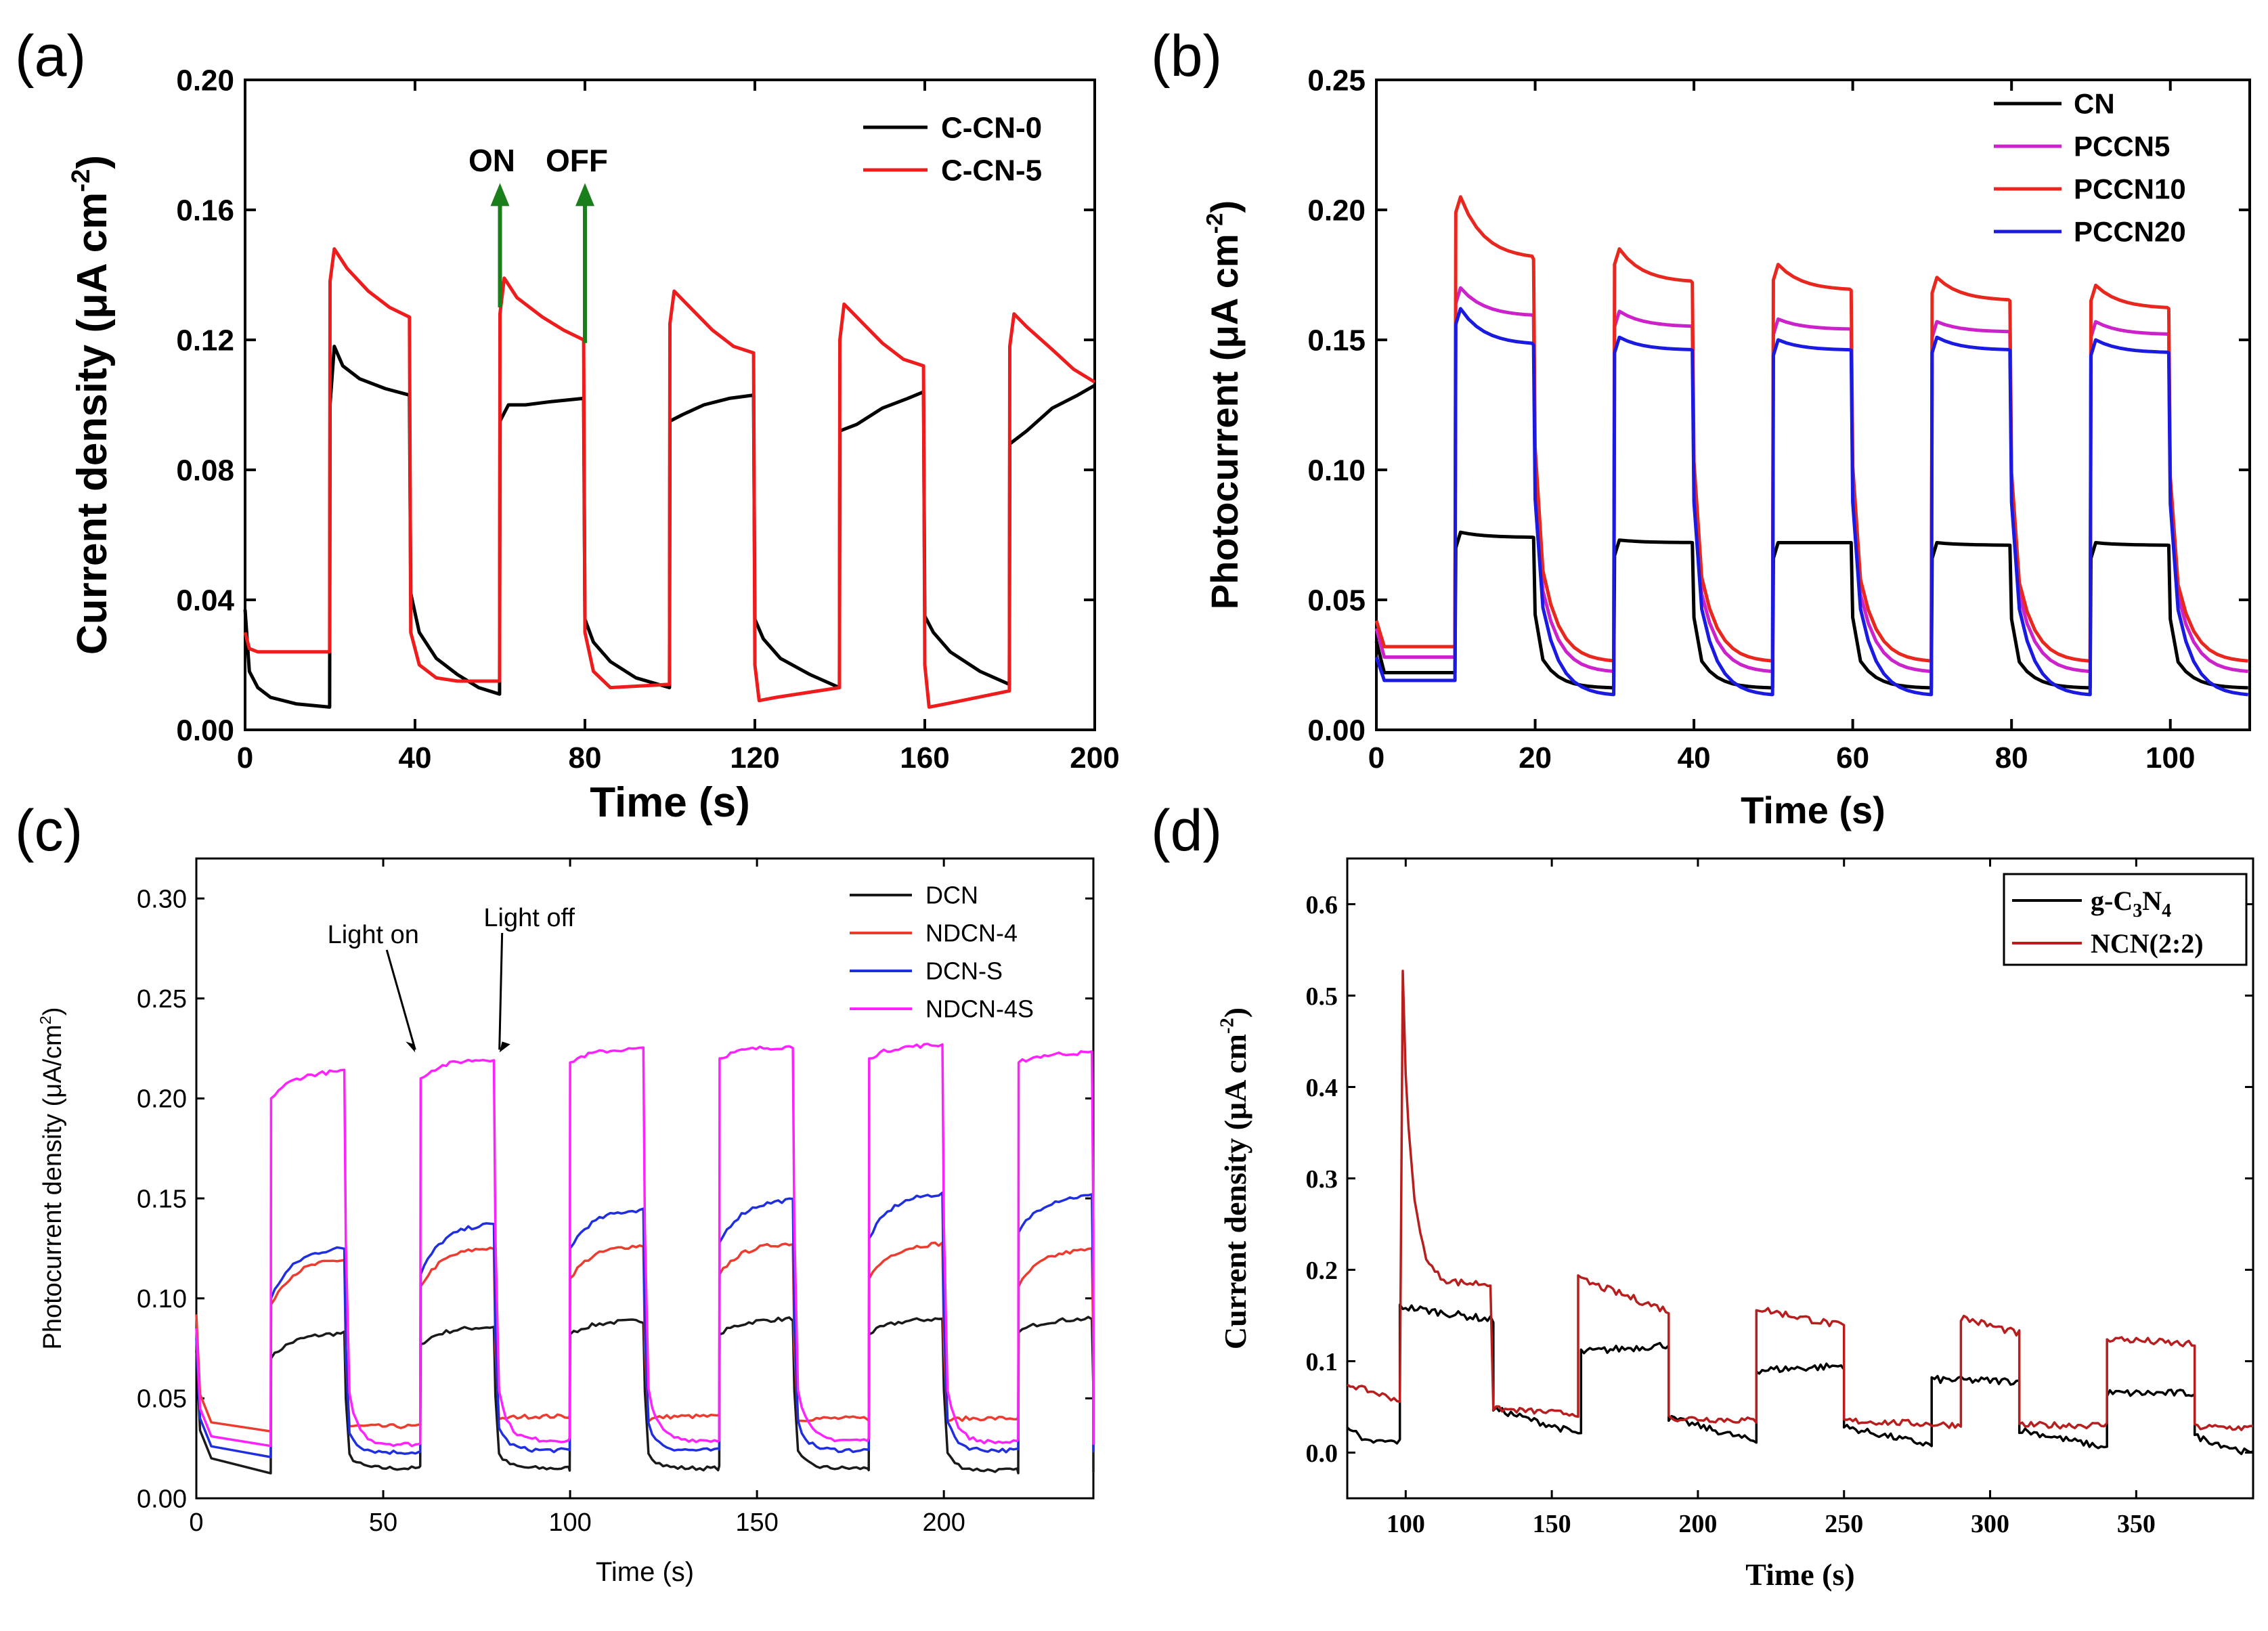  I want to click on panel-a-xtick-label: 80, so click(585, 758).